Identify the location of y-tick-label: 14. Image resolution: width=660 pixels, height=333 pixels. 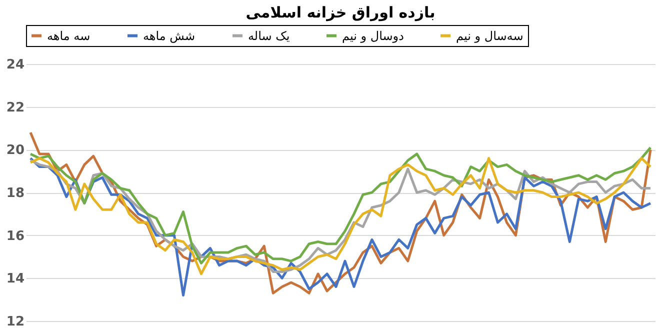
(15, 279).